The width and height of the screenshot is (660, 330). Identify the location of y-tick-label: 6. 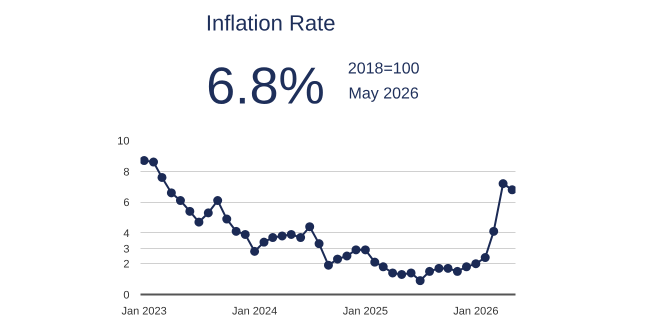
(126, 203).